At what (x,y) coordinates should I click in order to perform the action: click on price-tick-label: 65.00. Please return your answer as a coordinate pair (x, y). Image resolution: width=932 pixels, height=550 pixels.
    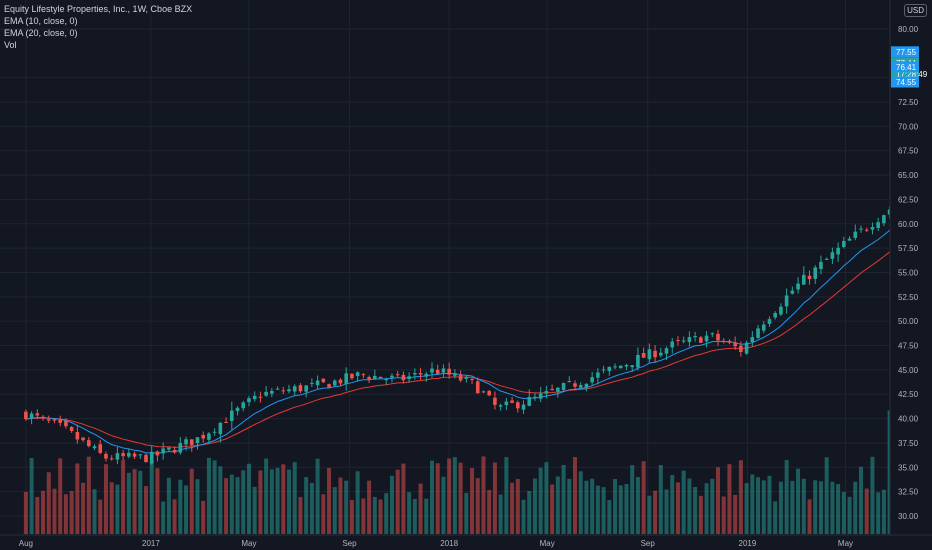
    Looking at the image, I should click on (908, 175).